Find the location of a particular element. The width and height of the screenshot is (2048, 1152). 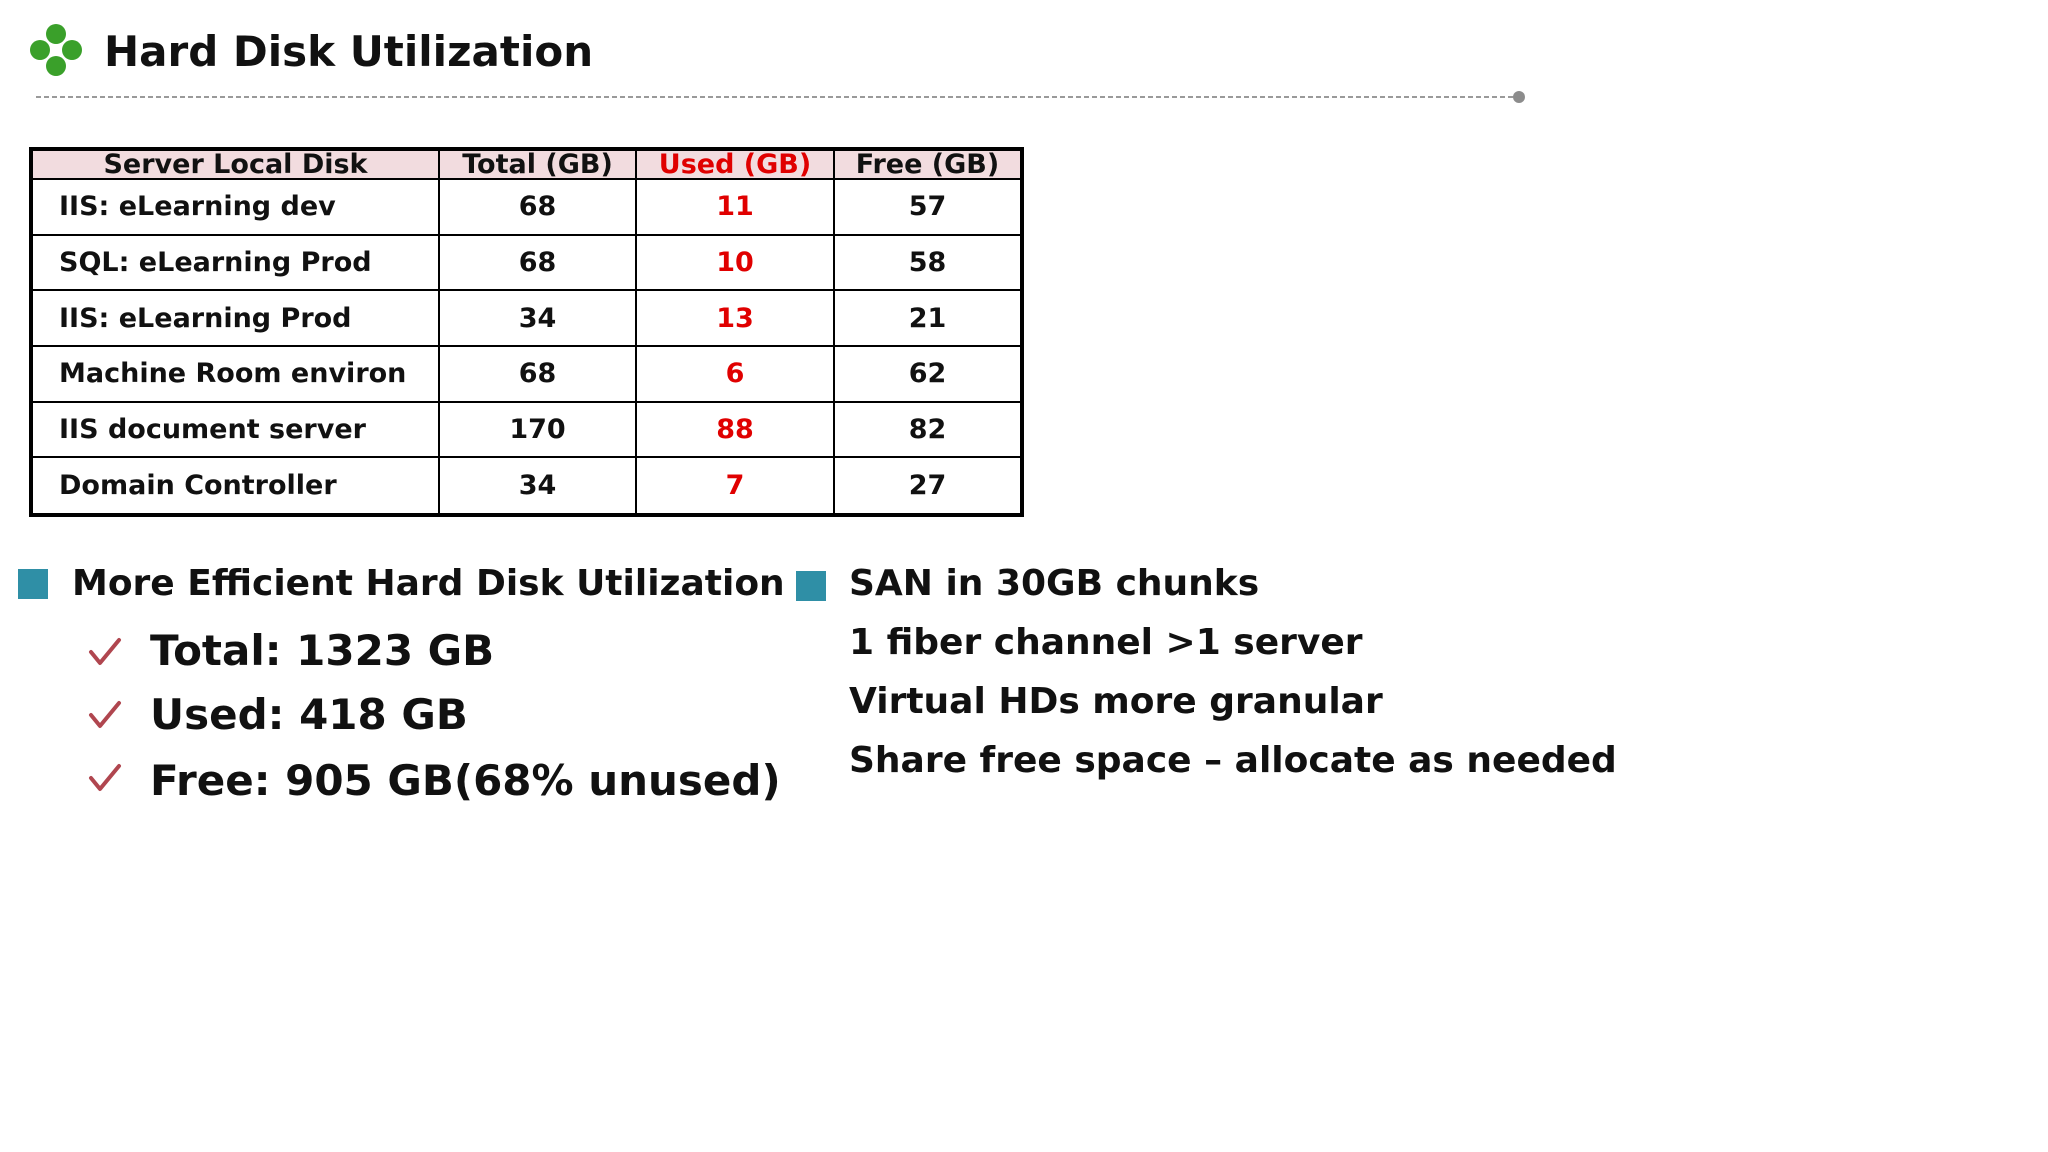

cell-used: 10 is located at coordinates (735, 262).